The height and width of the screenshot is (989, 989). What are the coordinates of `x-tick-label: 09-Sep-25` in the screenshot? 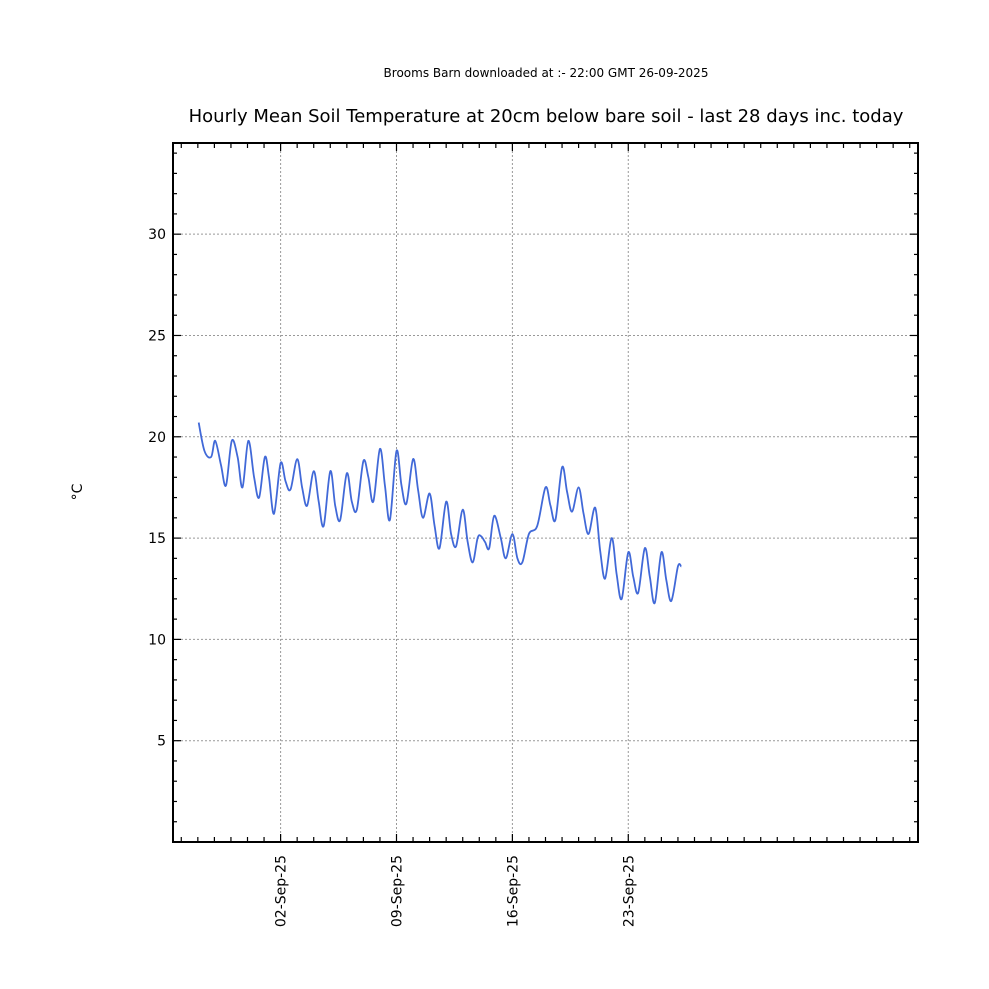 It's located at (398, 891).